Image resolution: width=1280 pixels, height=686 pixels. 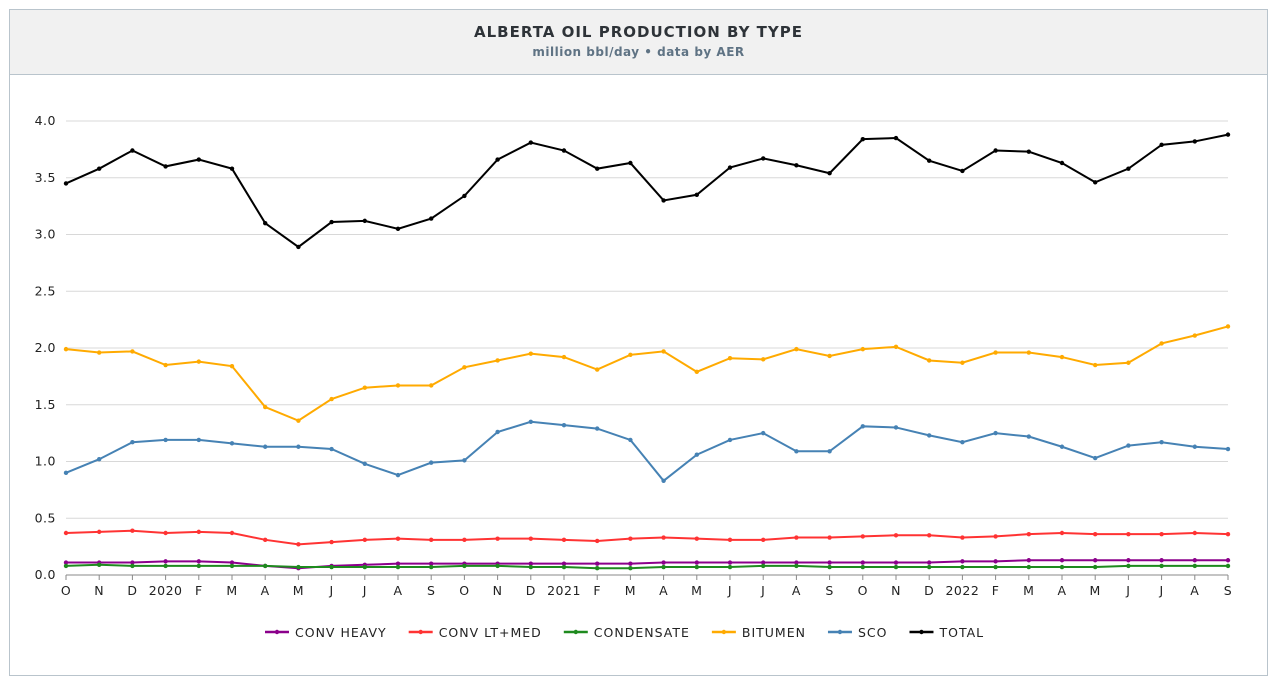 What do you see at coordinates (1228, 590) in the screenshot?
I see `x-tick-label: S` at bounding box center [1228, 590].